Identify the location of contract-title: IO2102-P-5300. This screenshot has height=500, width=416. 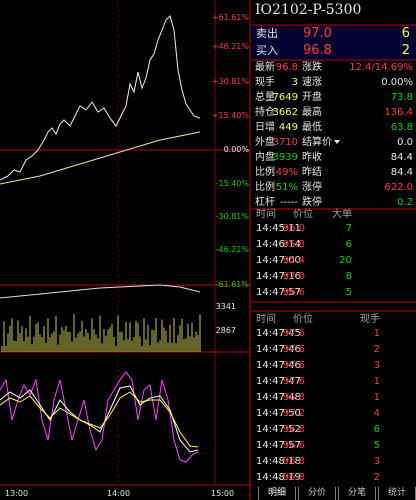
(308, 10).